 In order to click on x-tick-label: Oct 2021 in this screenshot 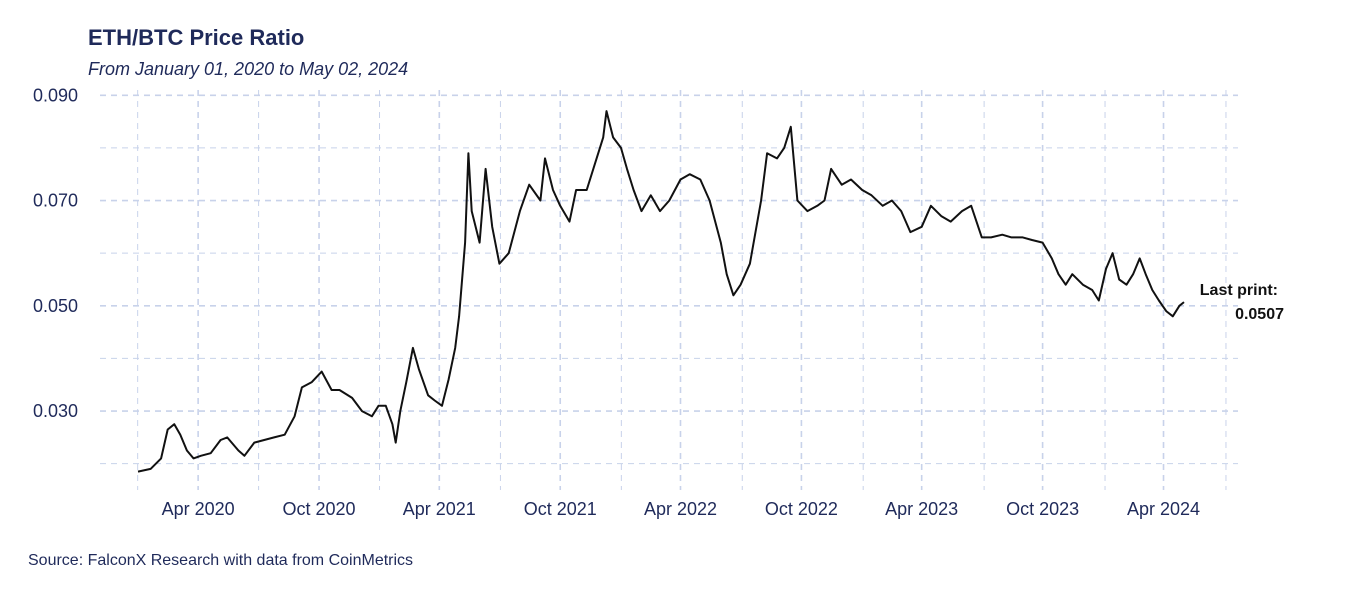, I will do `click(560, 509)`.